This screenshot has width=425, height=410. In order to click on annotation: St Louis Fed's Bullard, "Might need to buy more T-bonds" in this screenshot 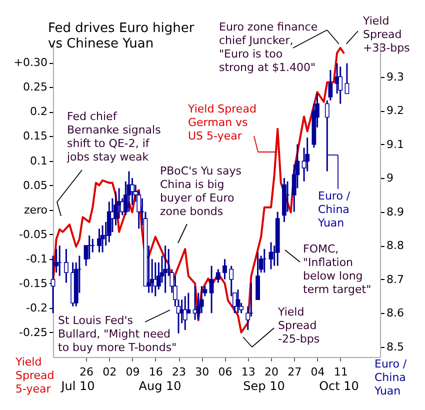, I will do `click(117, 334)`.